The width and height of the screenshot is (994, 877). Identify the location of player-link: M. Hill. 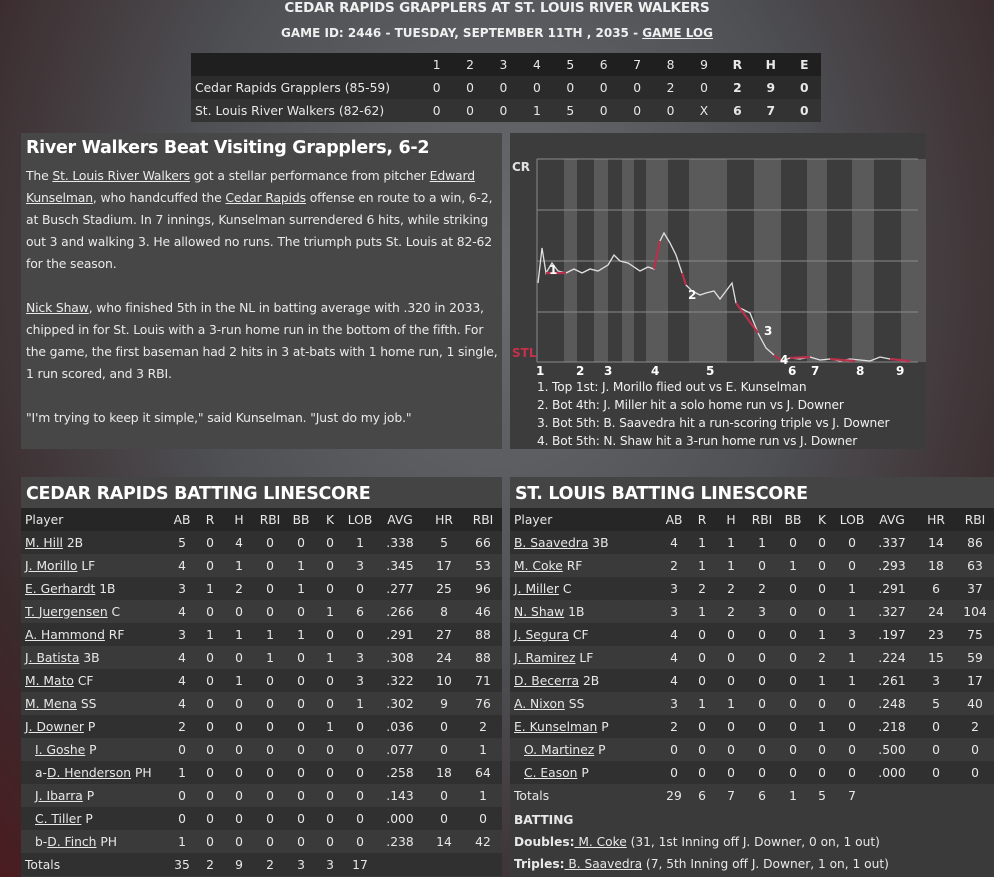
(44, 542).